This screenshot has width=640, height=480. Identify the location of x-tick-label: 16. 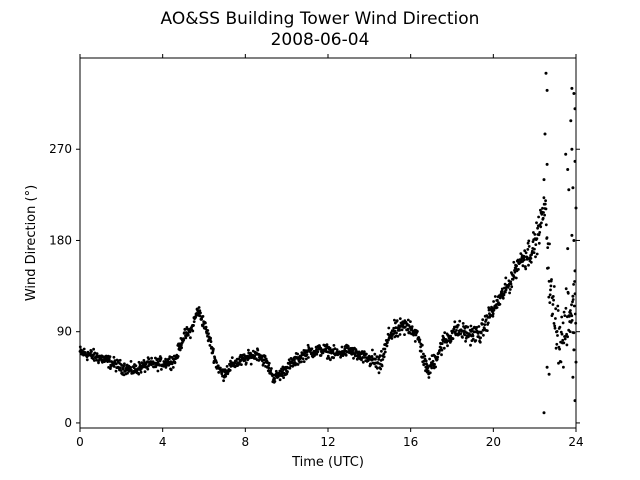
(410, 442).